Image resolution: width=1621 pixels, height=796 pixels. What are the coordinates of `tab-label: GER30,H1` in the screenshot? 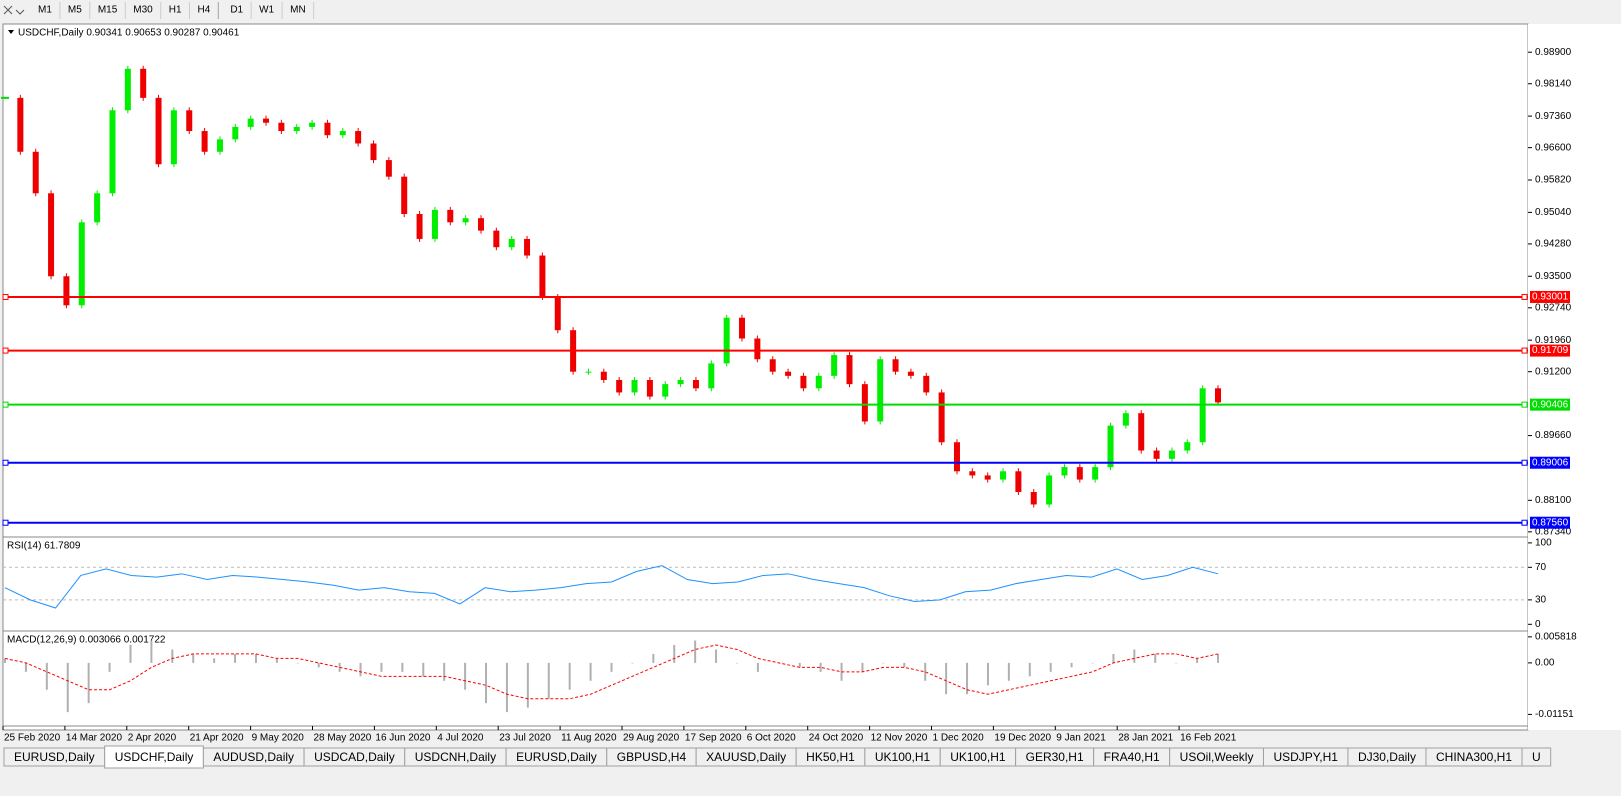 It's located at (1055, 757).